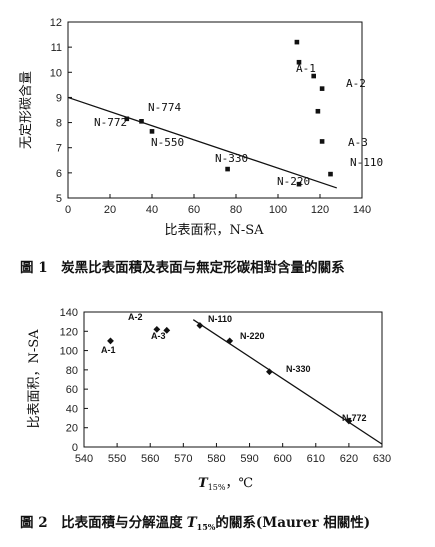 This screenshot has height=547, width=435. Describe the element at coordinates (192, 523) in the screenshot. I see `chart2-caption-var: T` at that location.